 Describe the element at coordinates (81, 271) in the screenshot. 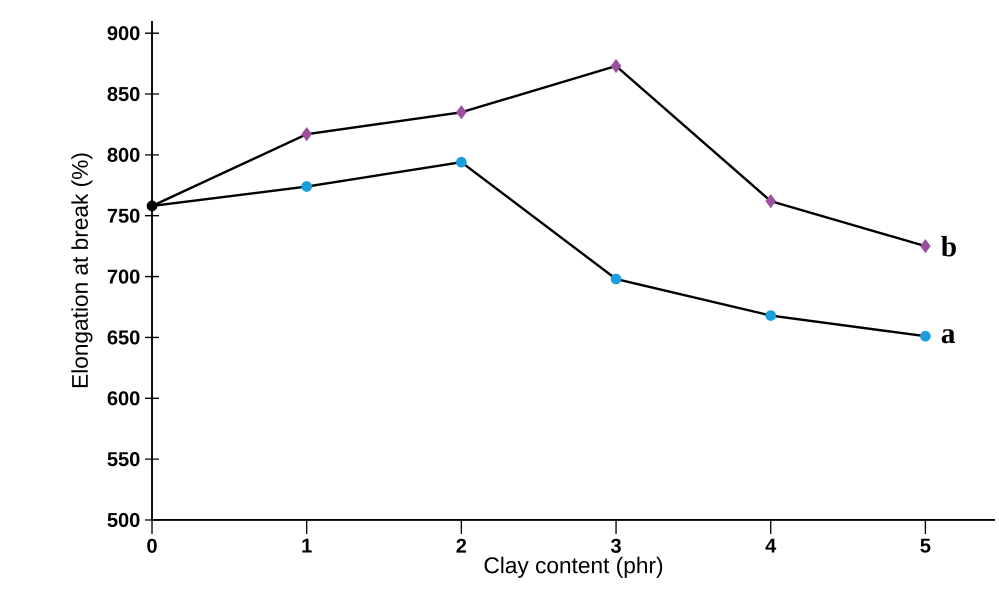

I see `y-axis-title: Elongation at break (%)` at that location.